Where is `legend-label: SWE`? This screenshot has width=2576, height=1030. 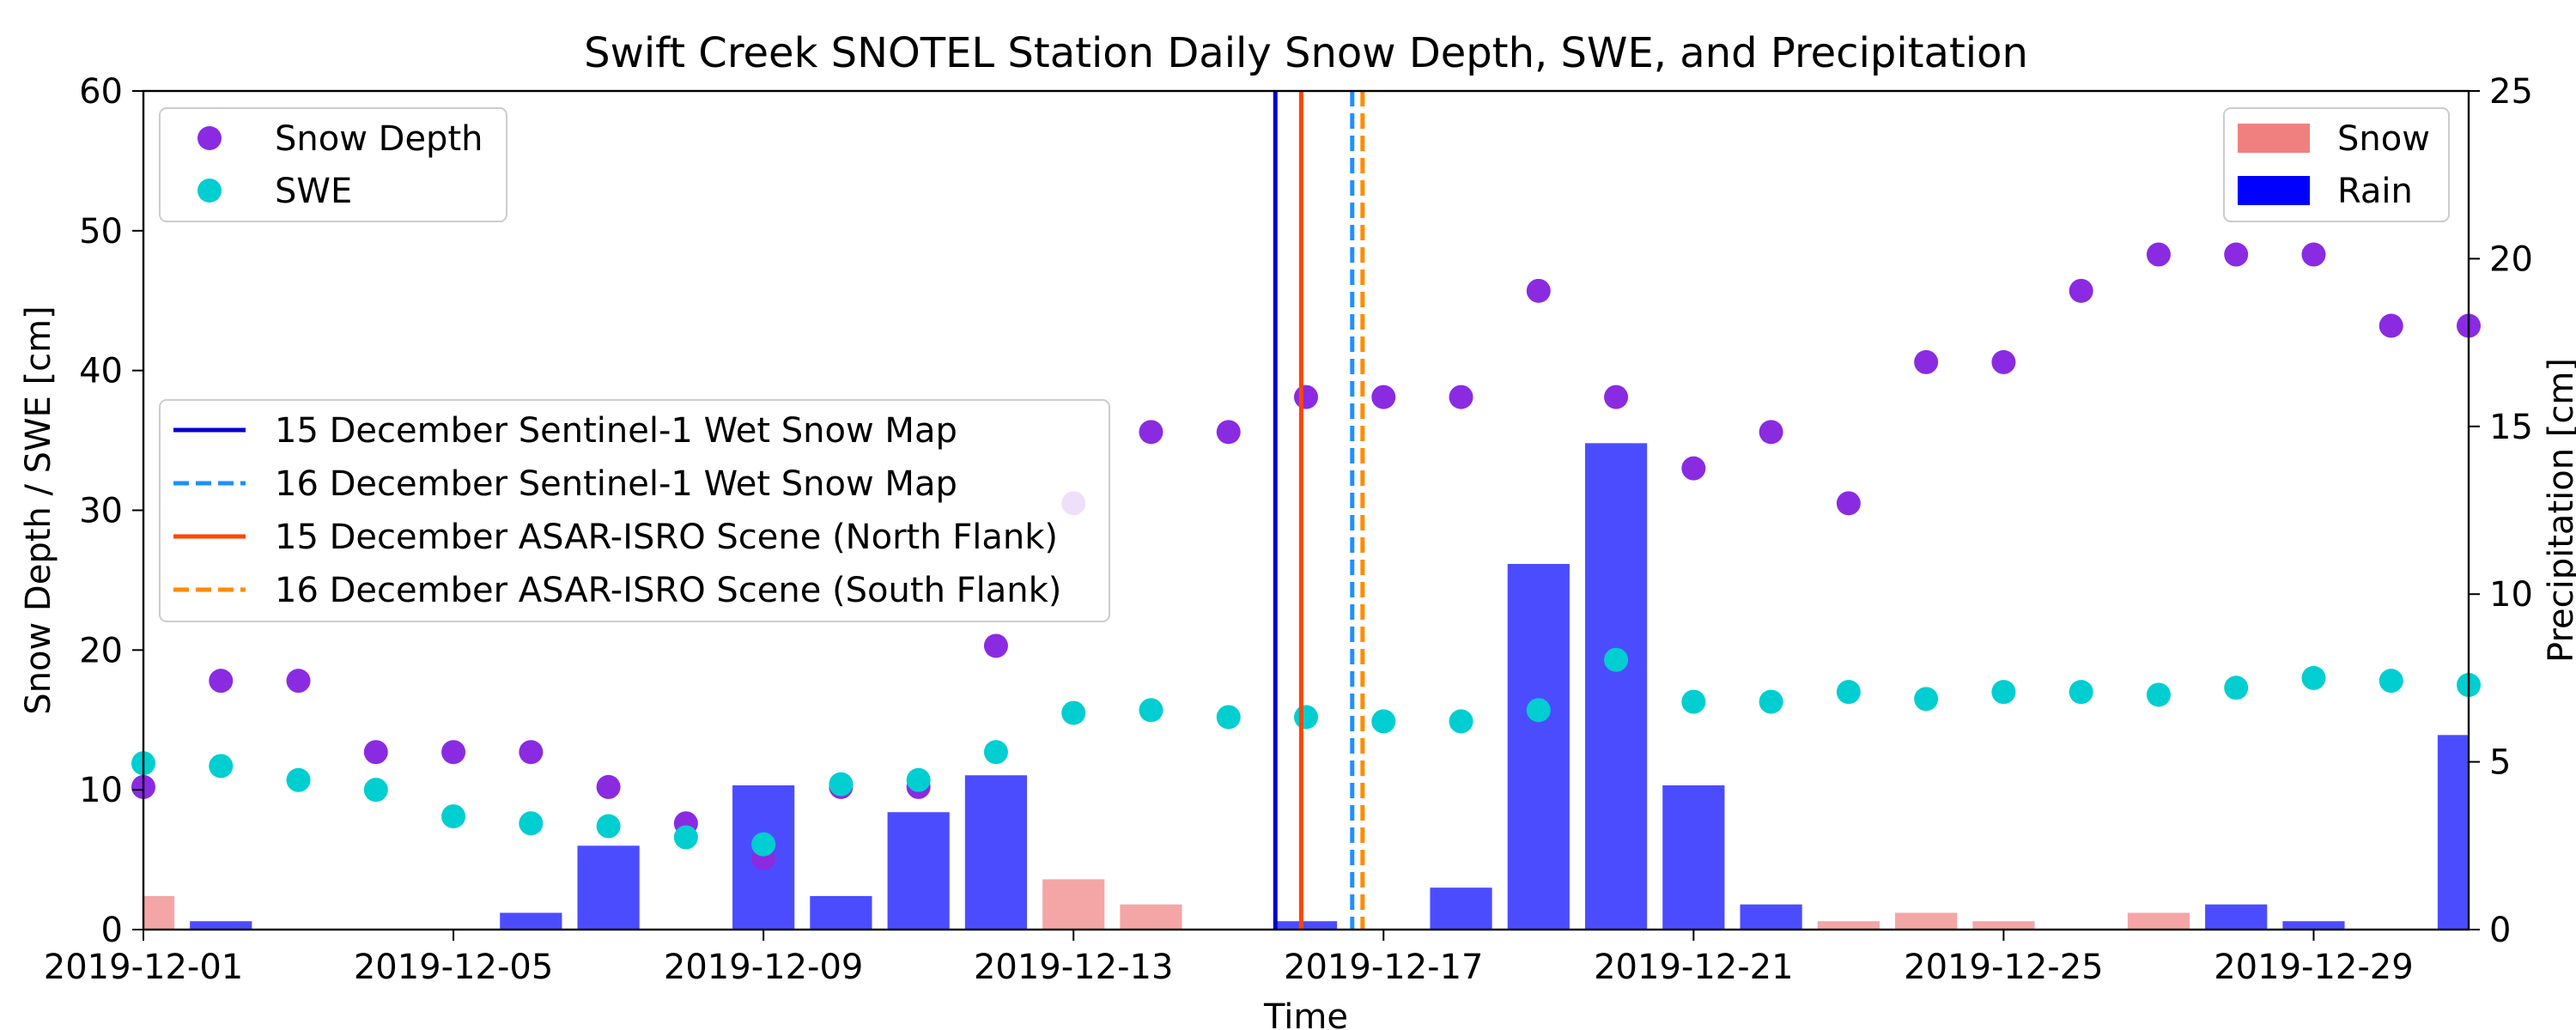 legend-label: SWE is located at coordinates (313, 191).